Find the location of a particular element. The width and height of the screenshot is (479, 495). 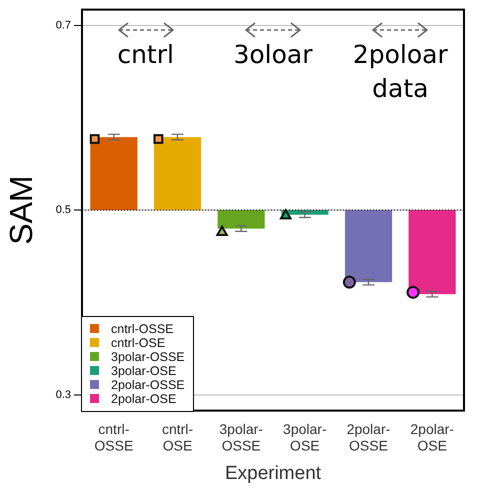

x-axis-title: Experiment is located at coordinates (273, 473).